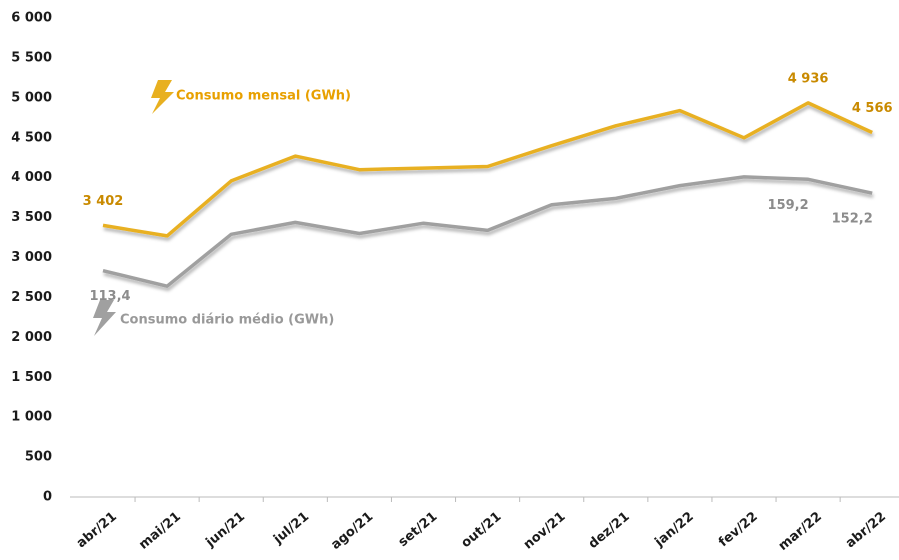 The image size is (899, 560). Describe the element at coordinates (482, 530) in the screenshot. I see `x-tick-label: out/21` at that location.